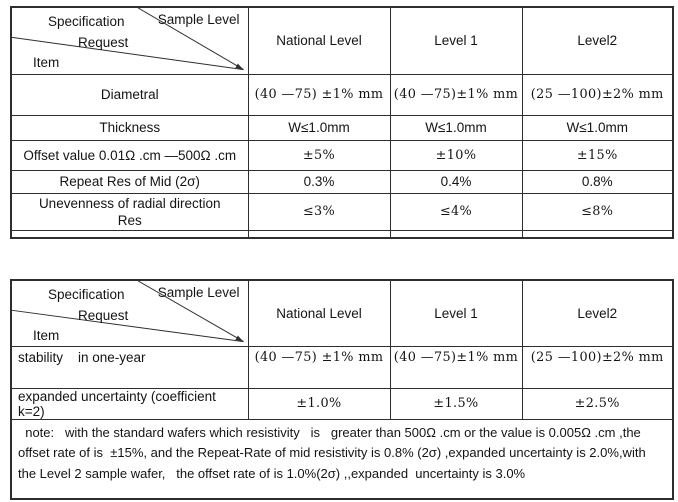 The image size is (678, 502). What do you see at coordinates (597, 181) in the screenshot?
I see `value-cell: 0.8%` at bounding box center [597, 181].